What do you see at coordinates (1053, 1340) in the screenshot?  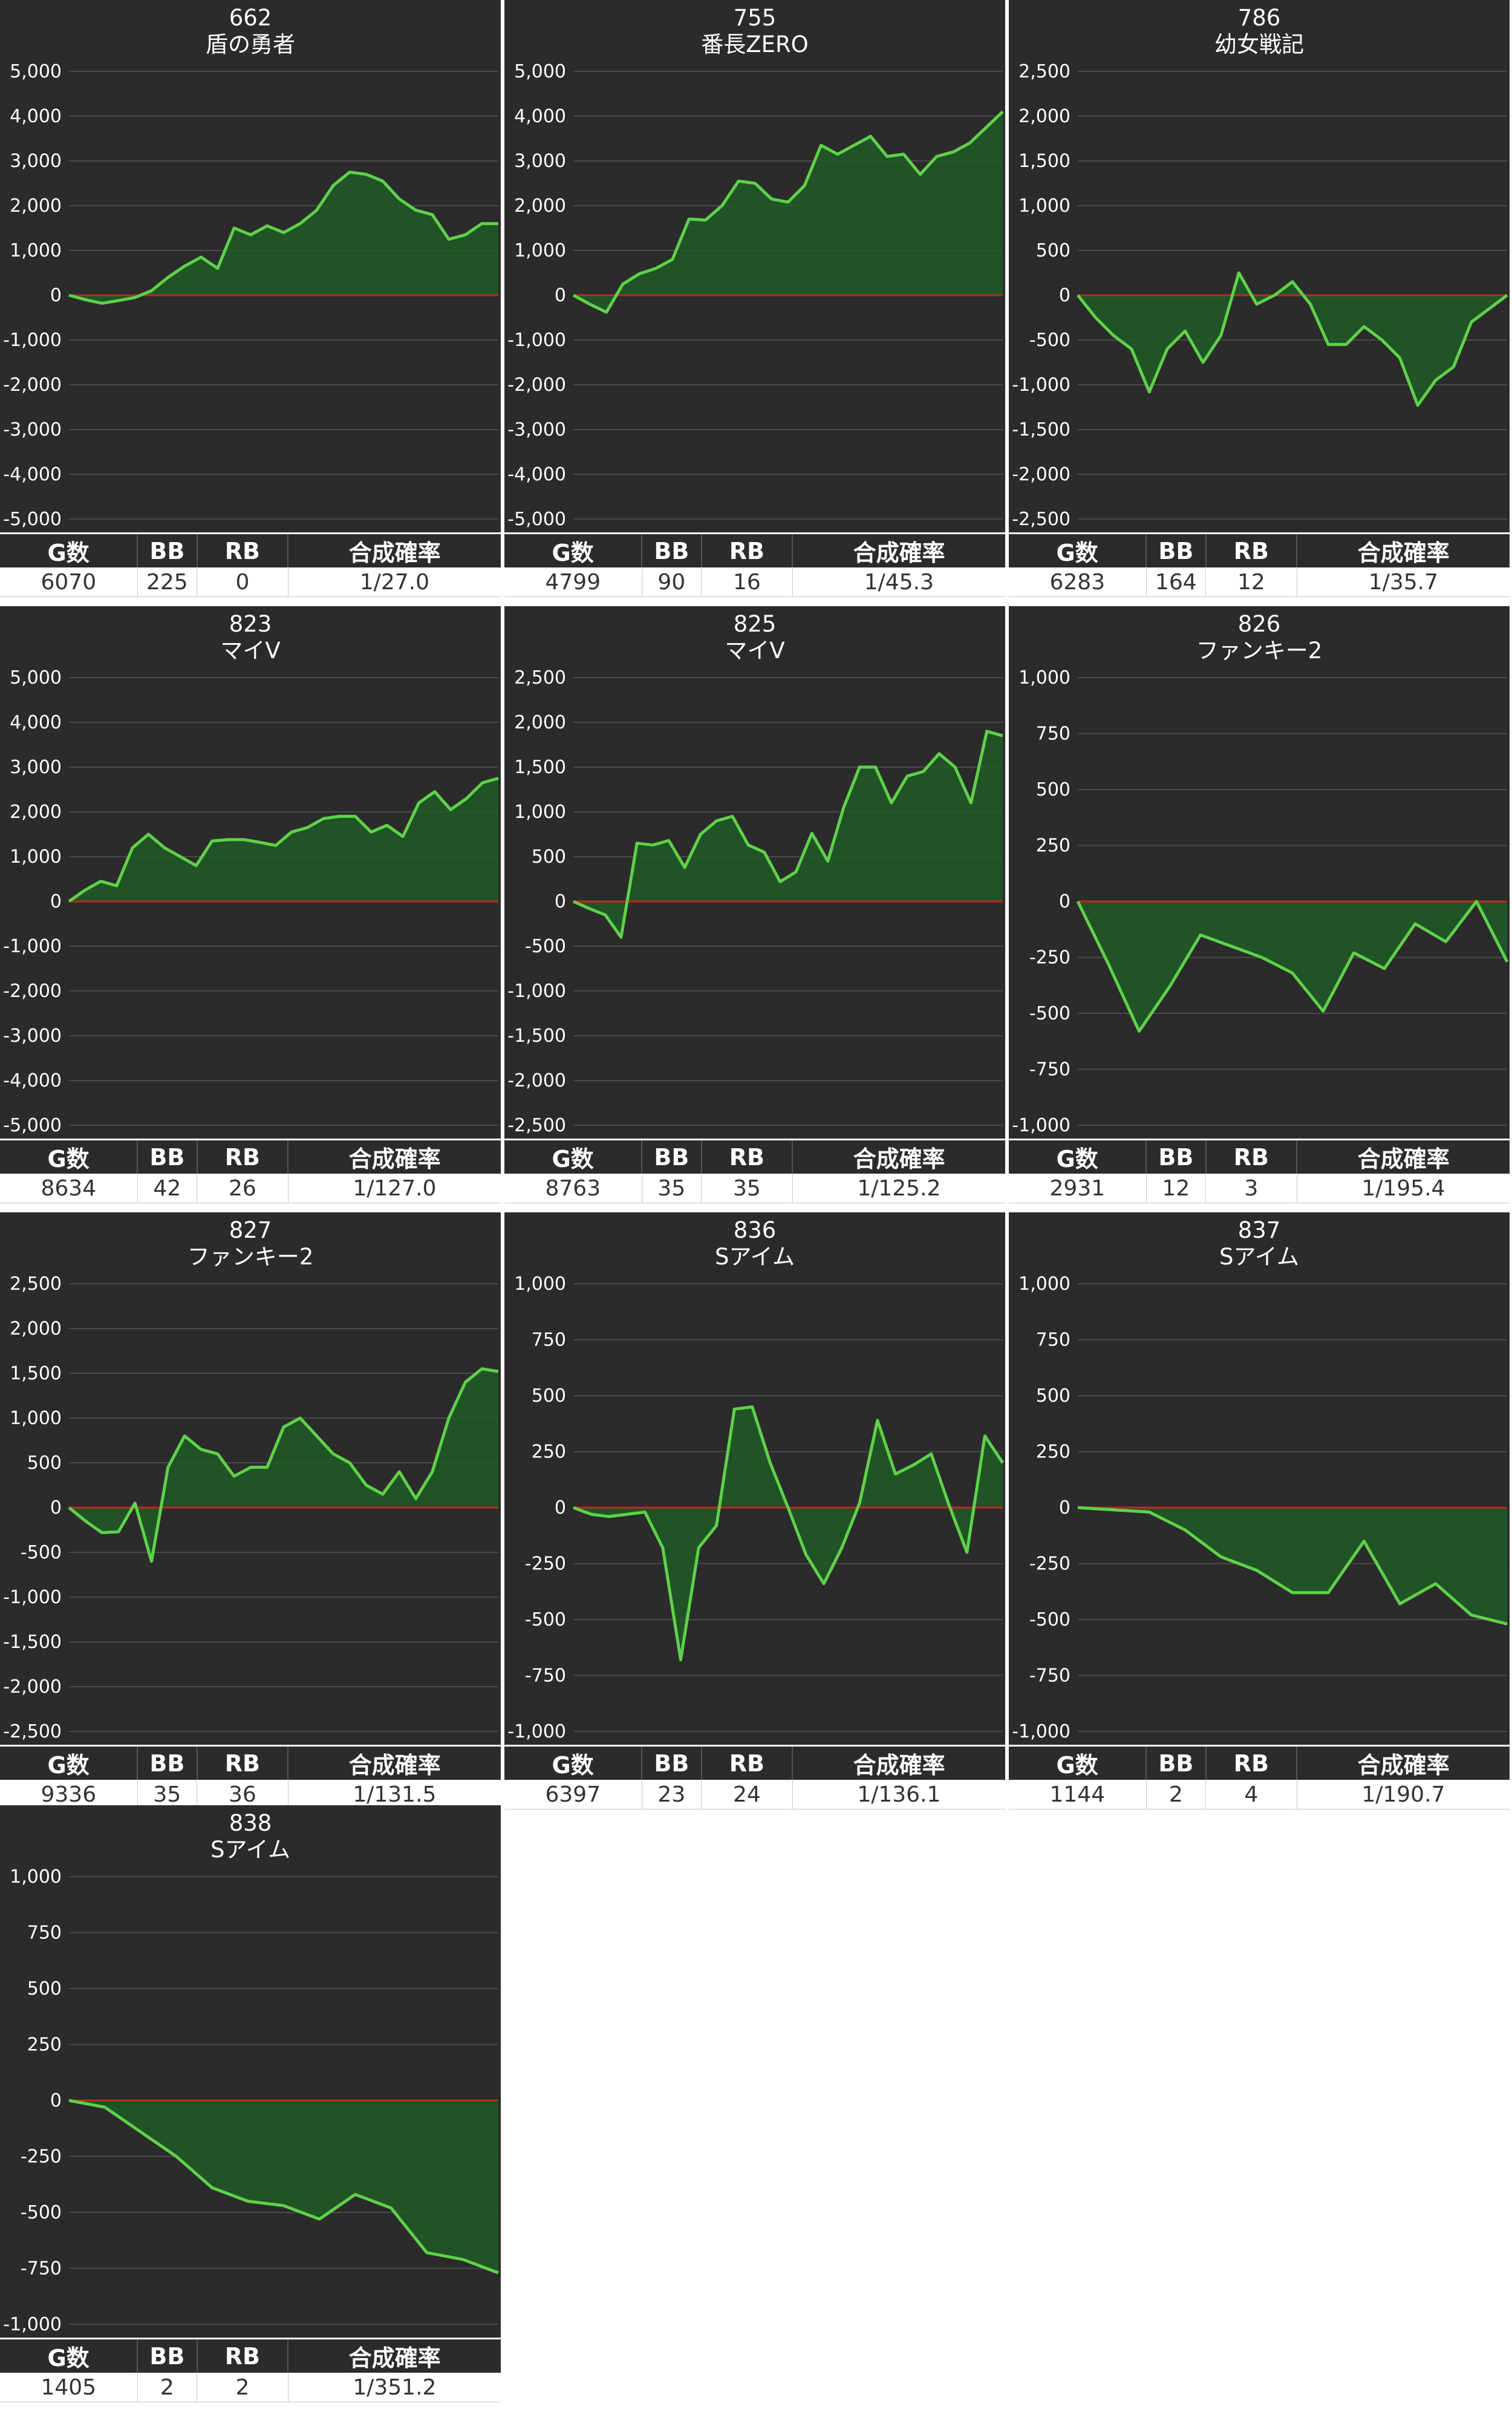 I see `y-tick-label: 750` at bounding box center [1053, 1340].